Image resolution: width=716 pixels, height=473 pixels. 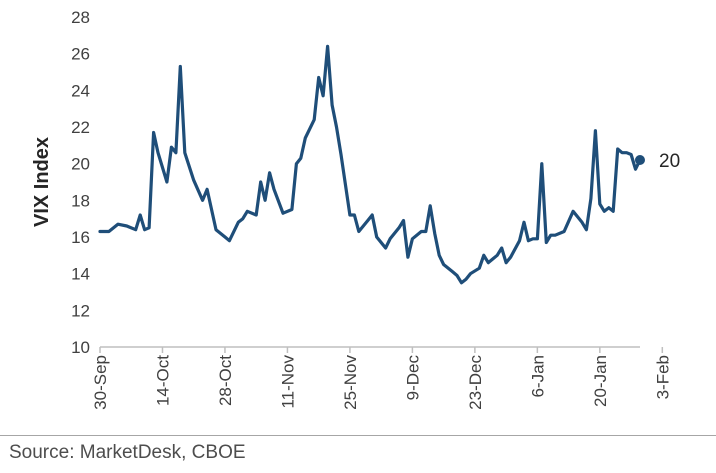 What do you see at coordinates (80, 182) in the screenshot?
I see `y-axis-ticks: 10 12 14 16 18 20 22 24 26 28` at bounding box center [80, 182].